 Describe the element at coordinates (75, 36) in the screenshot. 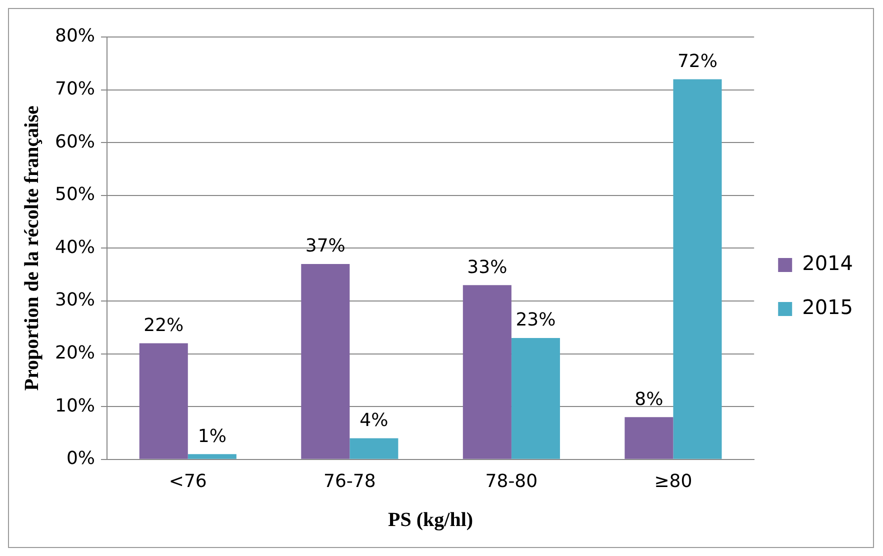

I see `y-tick-label: 80%` at that location.